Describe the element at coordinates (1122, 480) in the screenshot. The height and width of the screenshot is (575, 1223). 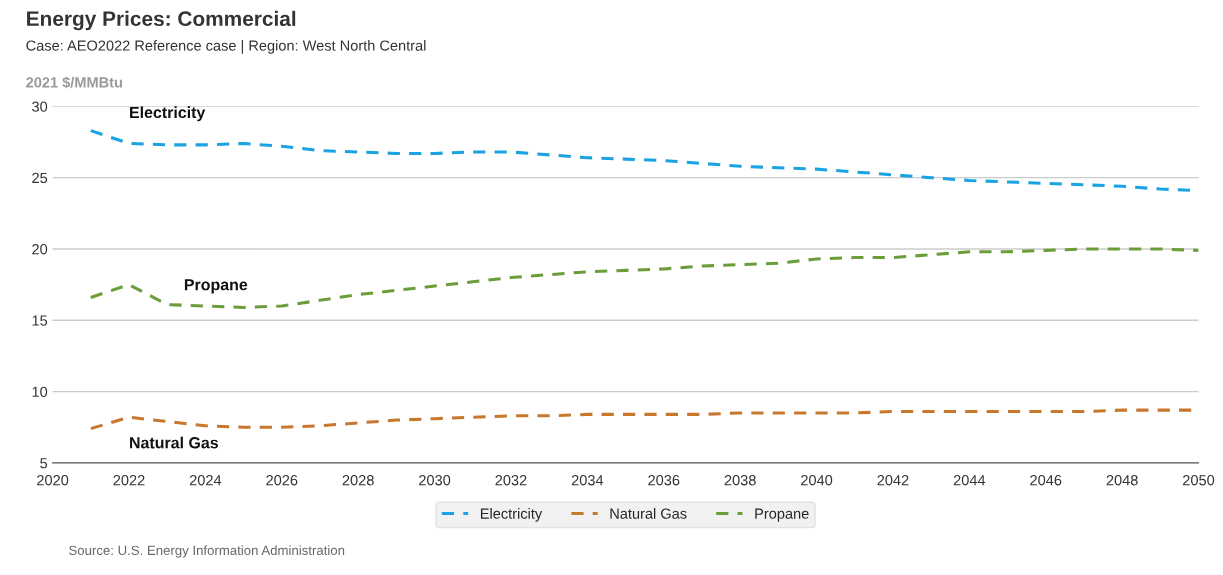
I see `x-tick-label: 2048` at that location.